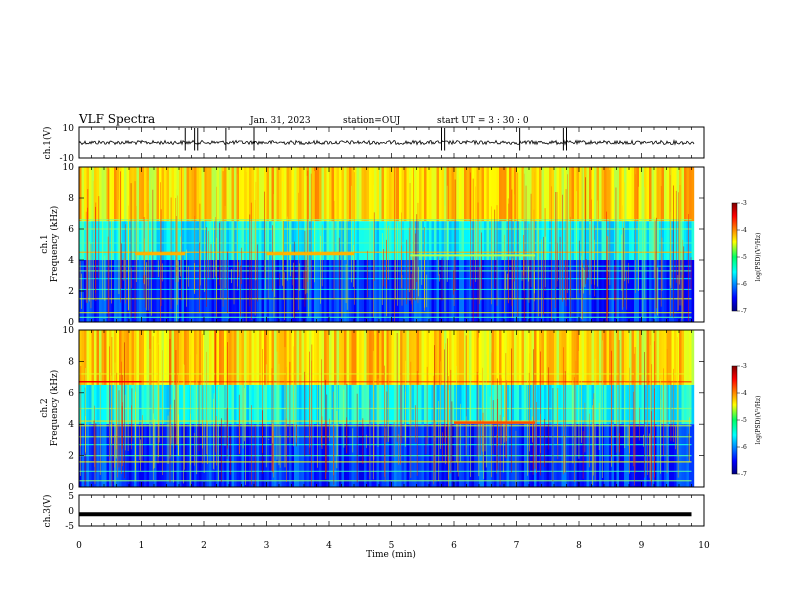 The image size is (792, 612). Describe the element at coordinates (734, 420) in the screenshot. I see `ch2-colorbar-gradient` at that location.